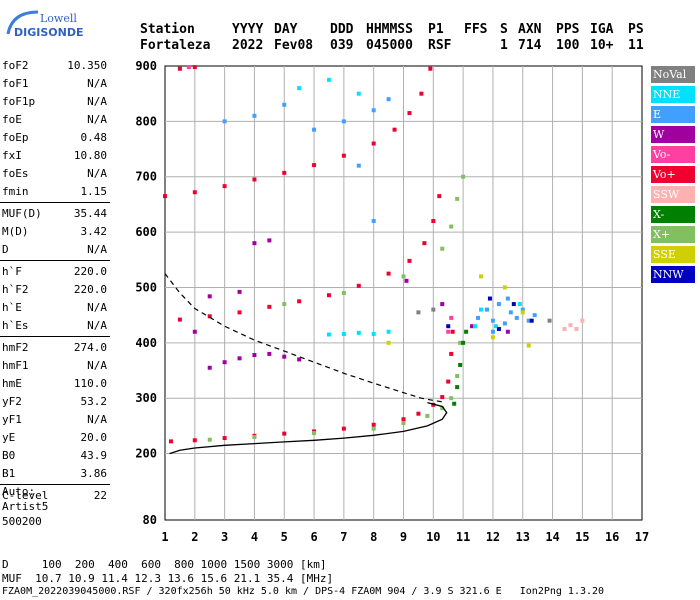 This screenshot has height=600, width=700. What do you see at coordinates (15, 65) in the screenshot?
I see `param-name: foF2` at bounding box center [15, 65].